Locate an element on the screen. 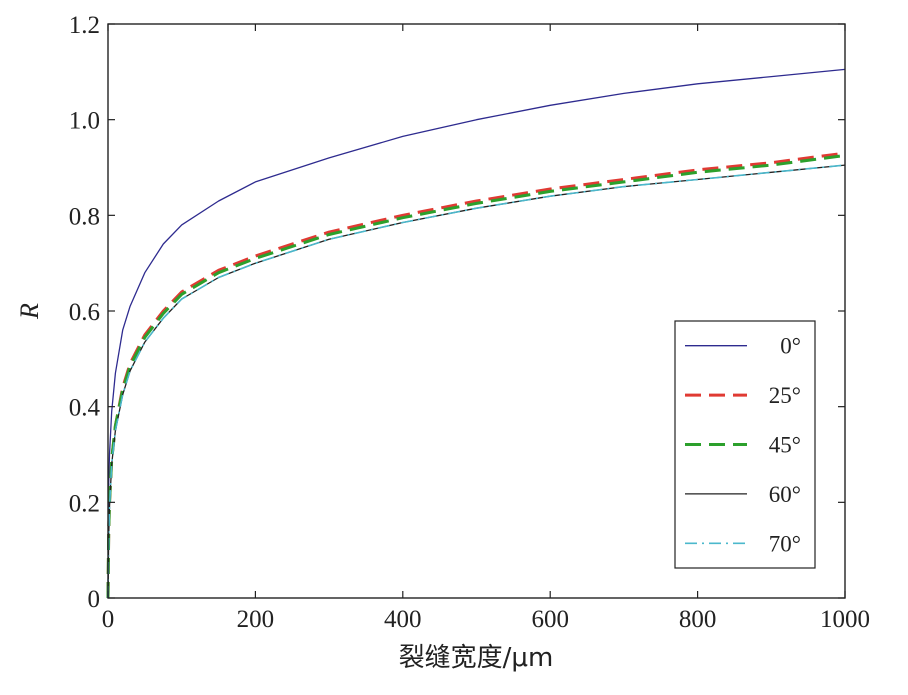 This screenshot has height=695, width=908. legend-label-0: 0° is located at coordinates (790, 346).